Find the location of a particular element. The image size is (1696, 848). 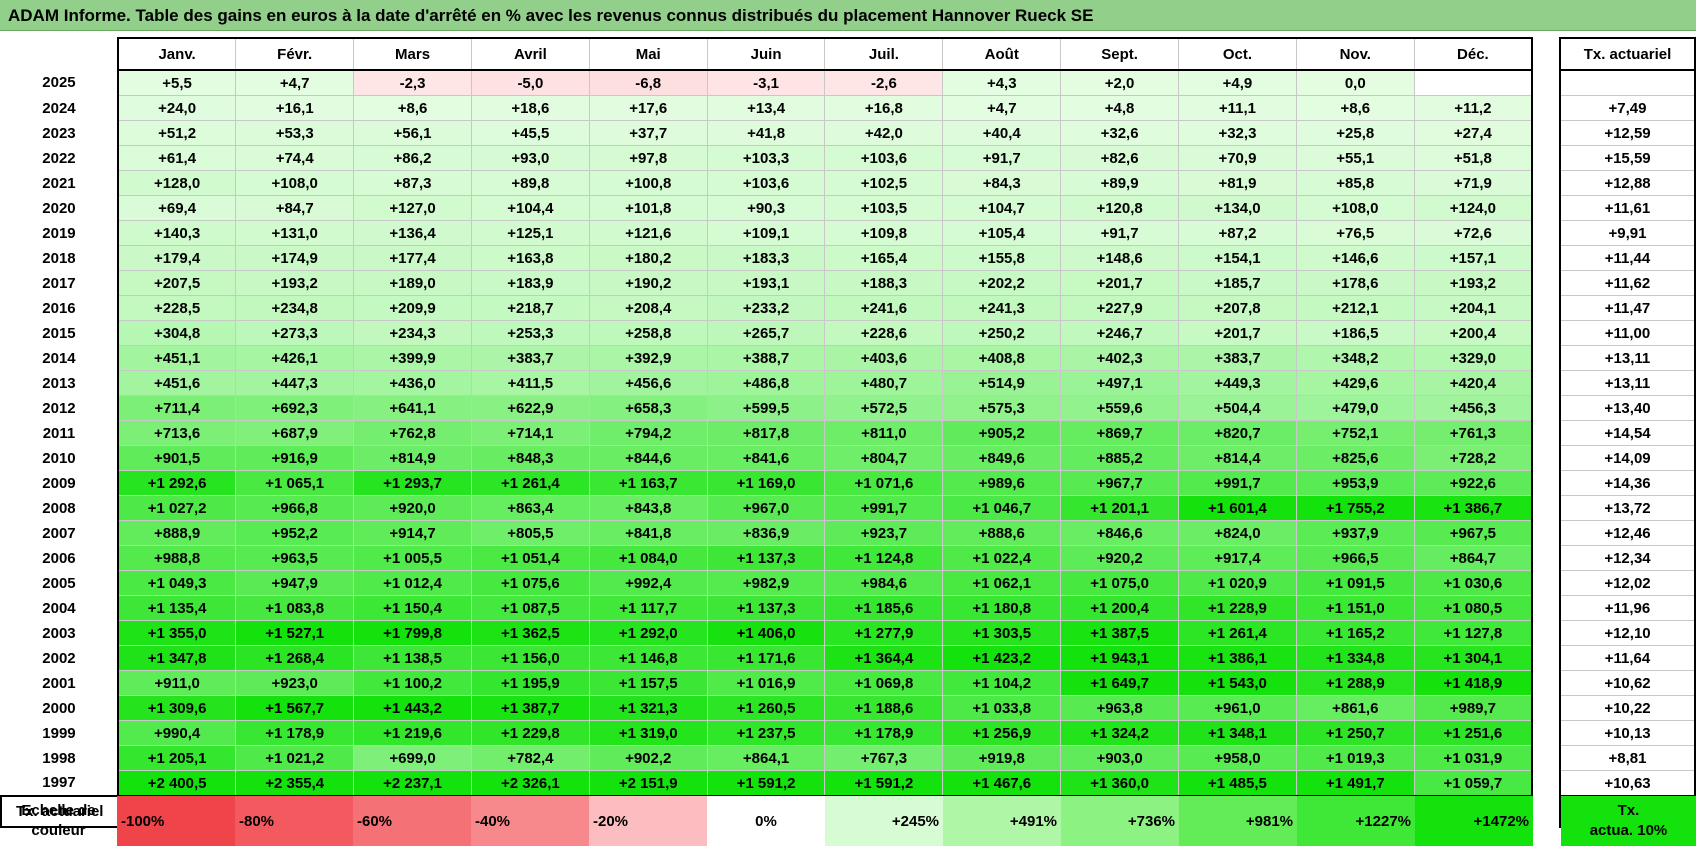

gain-cell: +27,4 is located at coordinates (1473, 133).